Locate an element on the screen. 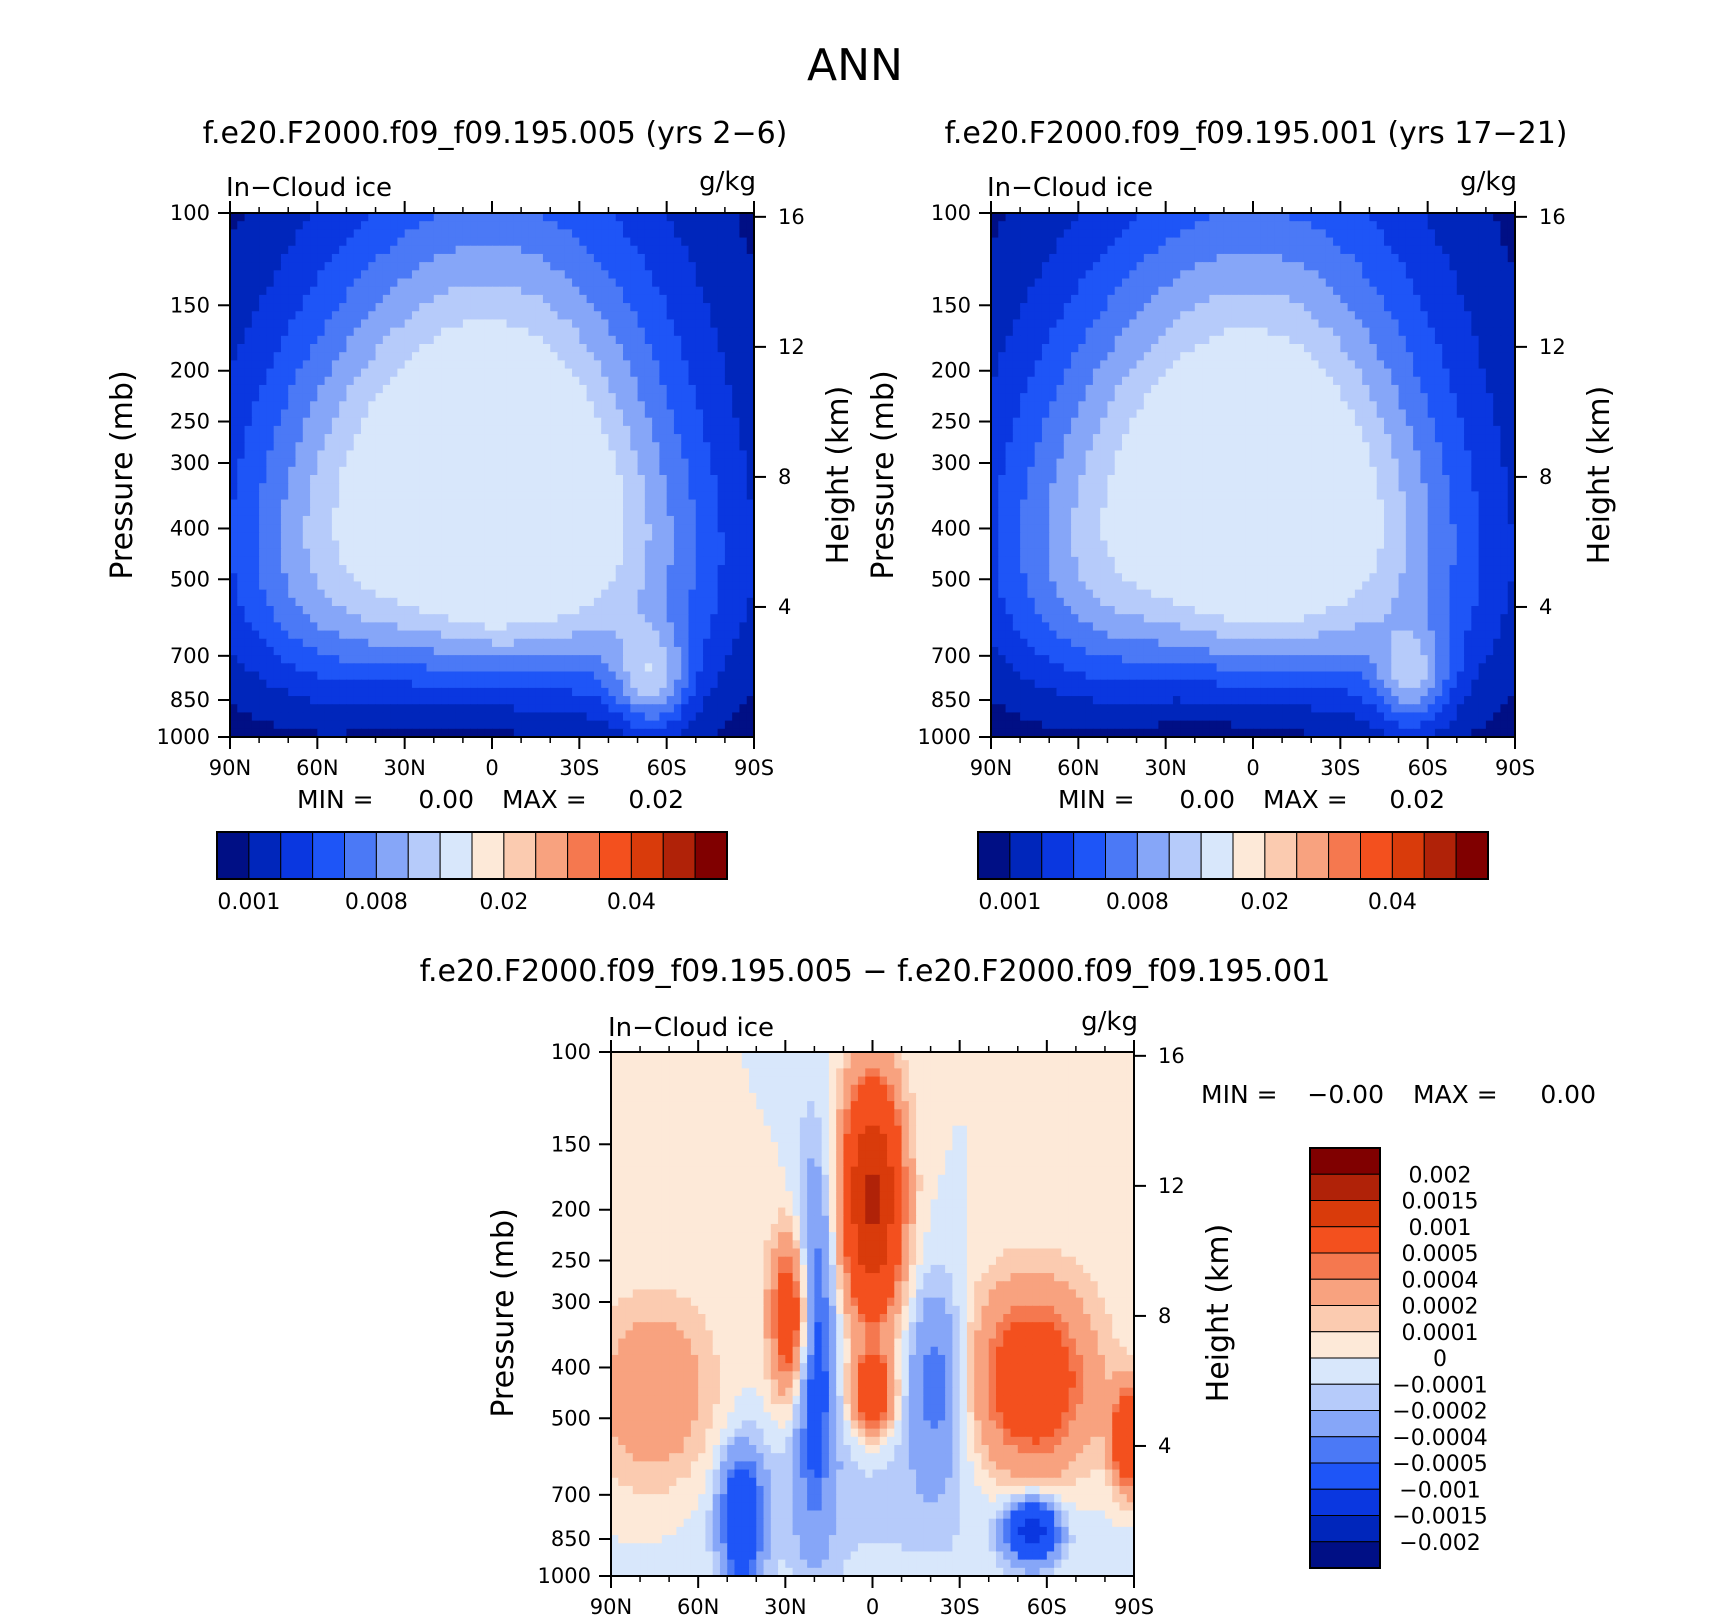  panel-1-min-label: MIN = is located at coordinates (335, 799).